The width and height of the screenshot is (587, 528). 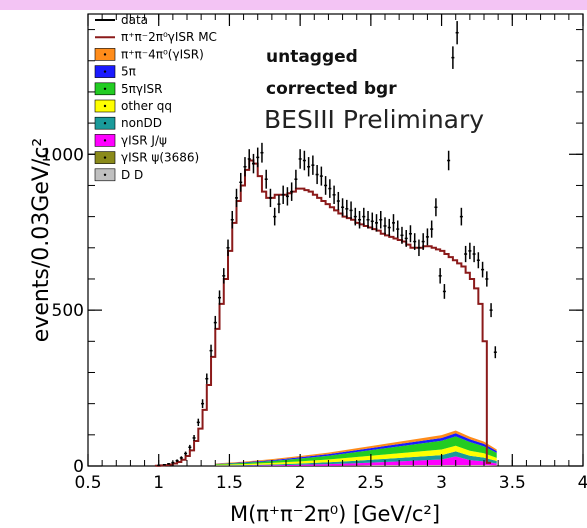 I want to click on legend-entry-8: γISR ψ(3686), so click(x=146, y=158).